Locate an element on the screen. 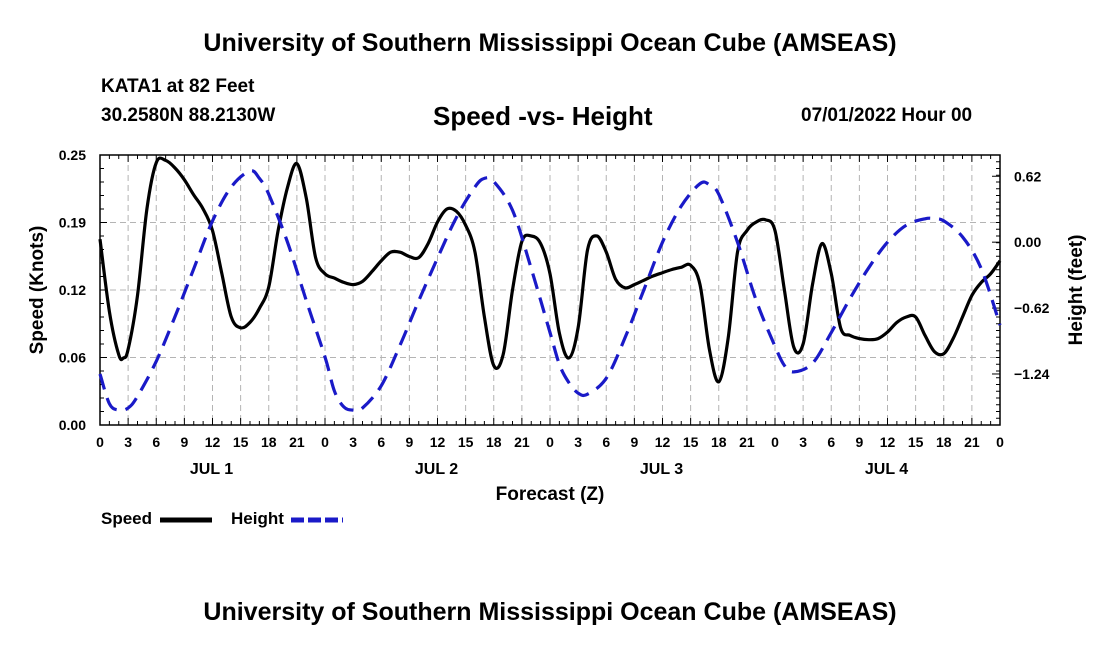  y-tick-label-left: 0.19 is located at coordinates (72, 223).